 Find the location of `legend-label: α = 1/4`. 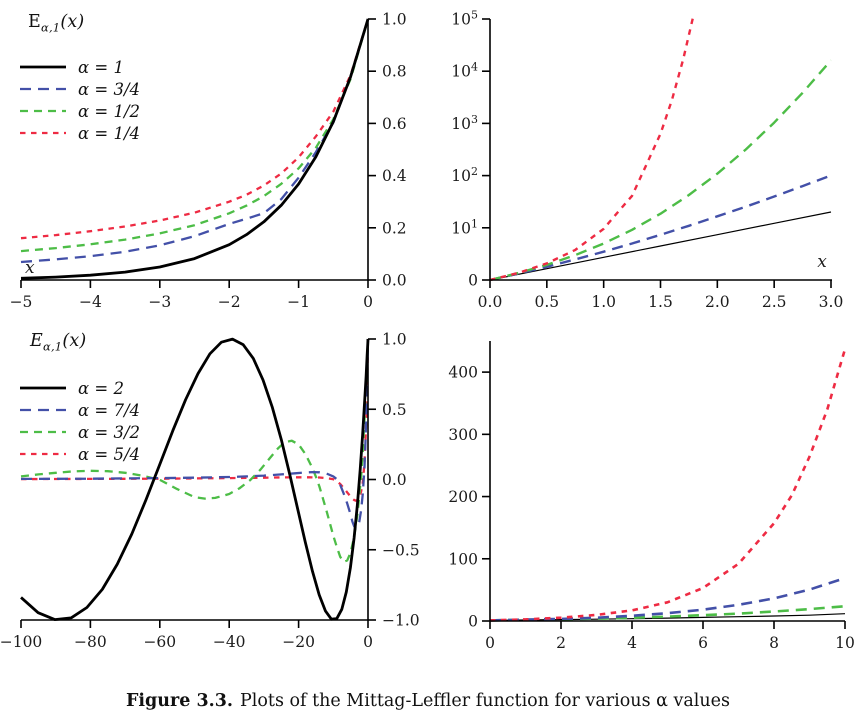

legend-label: α = 1/4 is located at coordinates (109, 133).